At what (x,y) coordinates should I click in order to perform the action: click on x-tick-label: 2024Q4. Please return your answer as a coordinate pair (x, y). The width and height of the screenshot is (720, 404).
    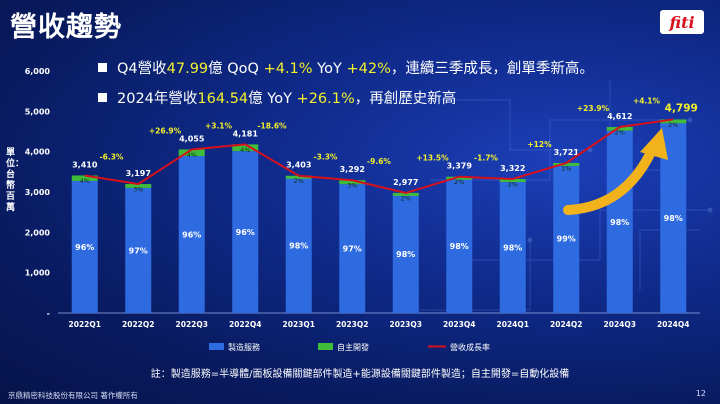
    Looking at the image, I should click on (673, 324).